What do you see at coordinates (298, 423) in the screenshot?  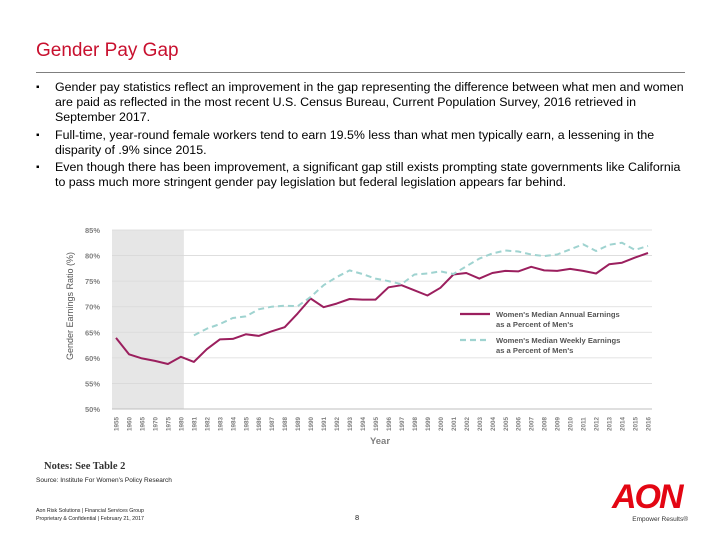 I see `x-tick-label: 1989` at bounding box center [298, 423].